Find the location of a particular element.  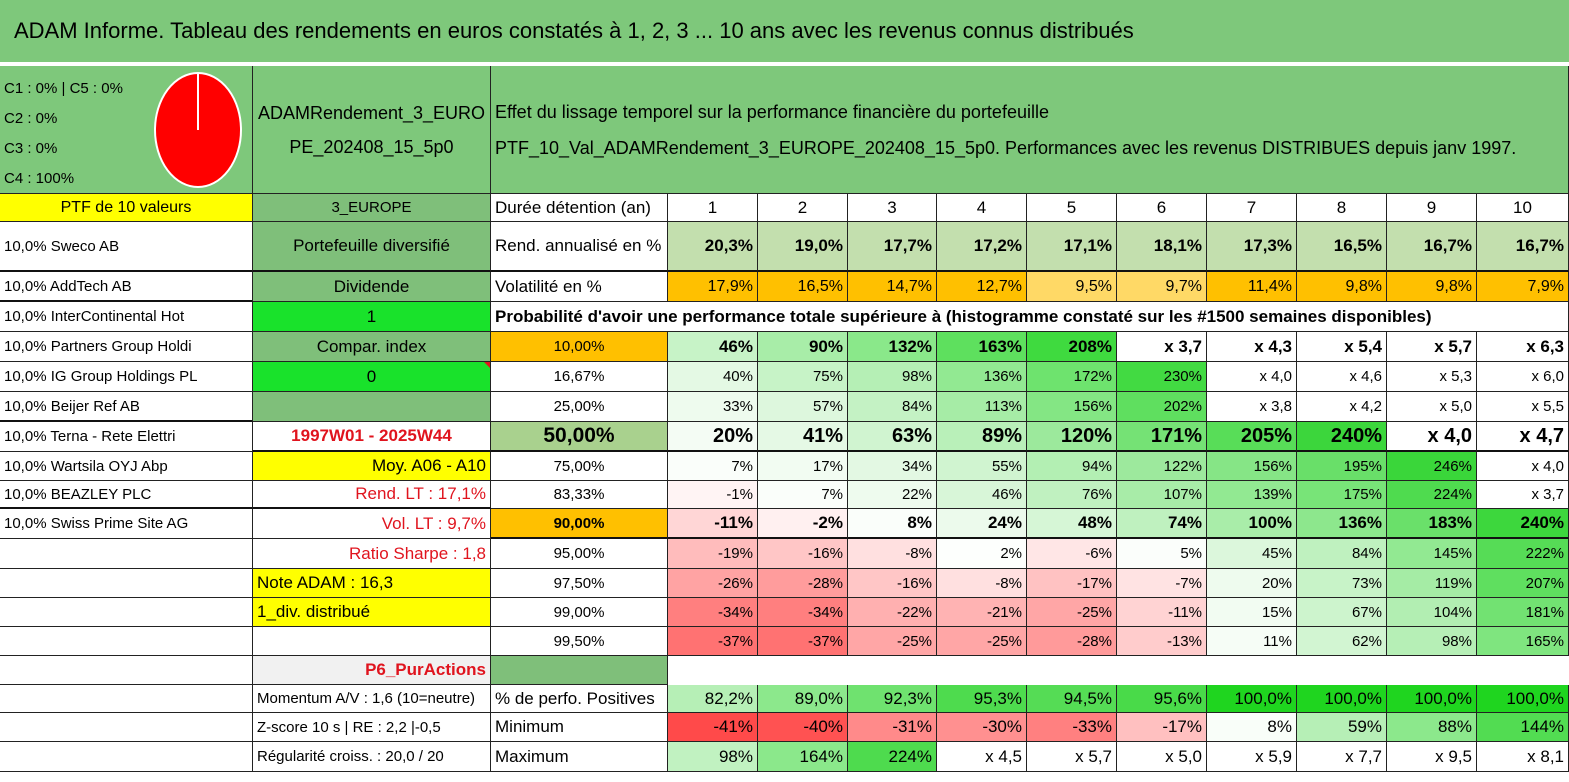

quantile-value: 136% is located at coordinates (1342, 524).